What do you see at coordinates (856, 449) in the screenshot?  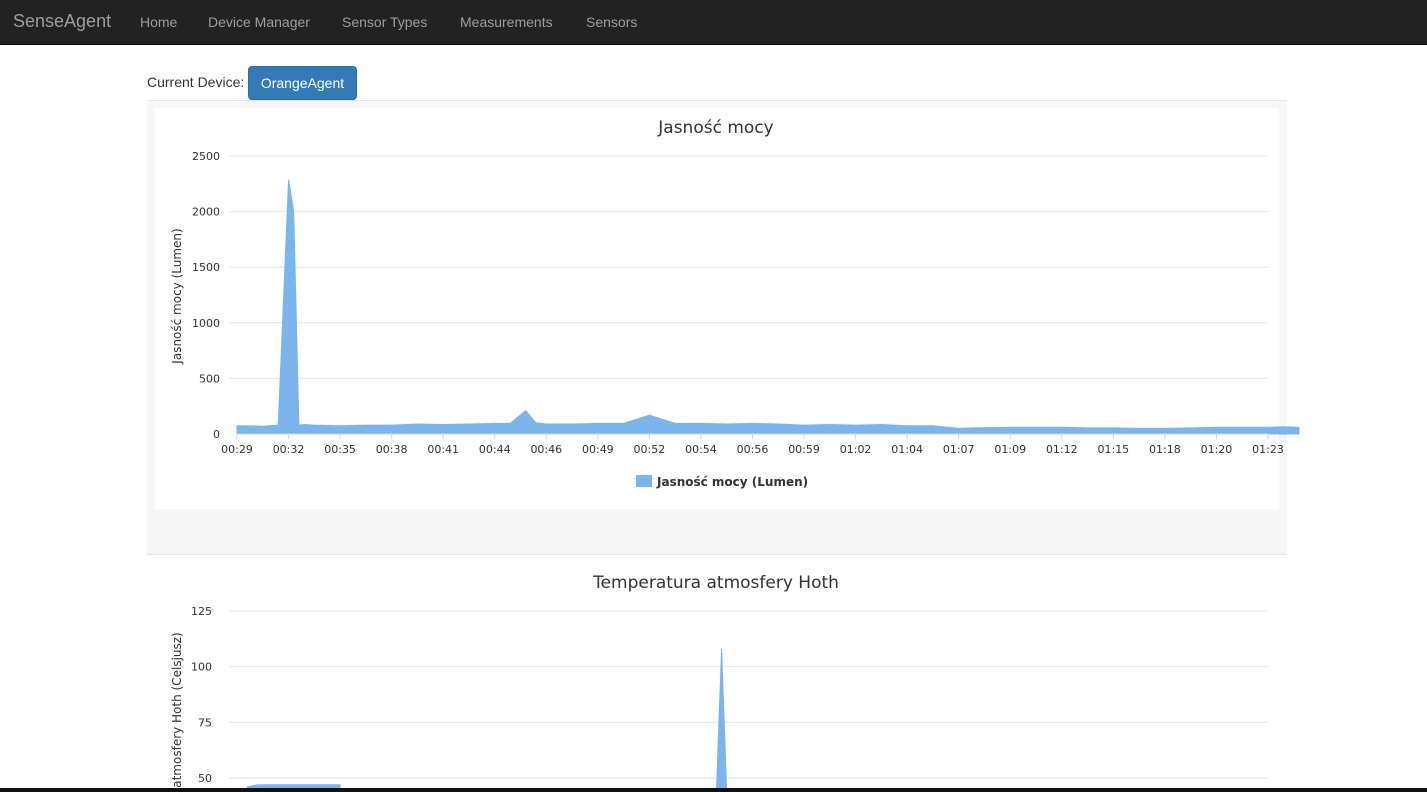 I see `x-tick-label: 01:02` at bounding box center [856, 449].